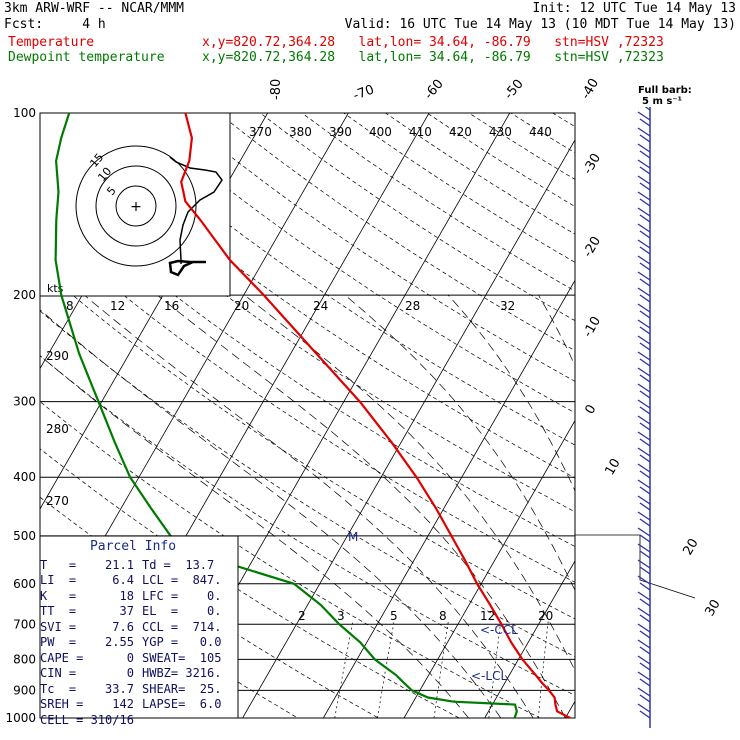 Image resolution: width=740 pixels, height=740 pixels. Describe the element at coordinates (55, 24) in the screenshot. I see `forecast-hour: Fcst: 4 h` at that location.